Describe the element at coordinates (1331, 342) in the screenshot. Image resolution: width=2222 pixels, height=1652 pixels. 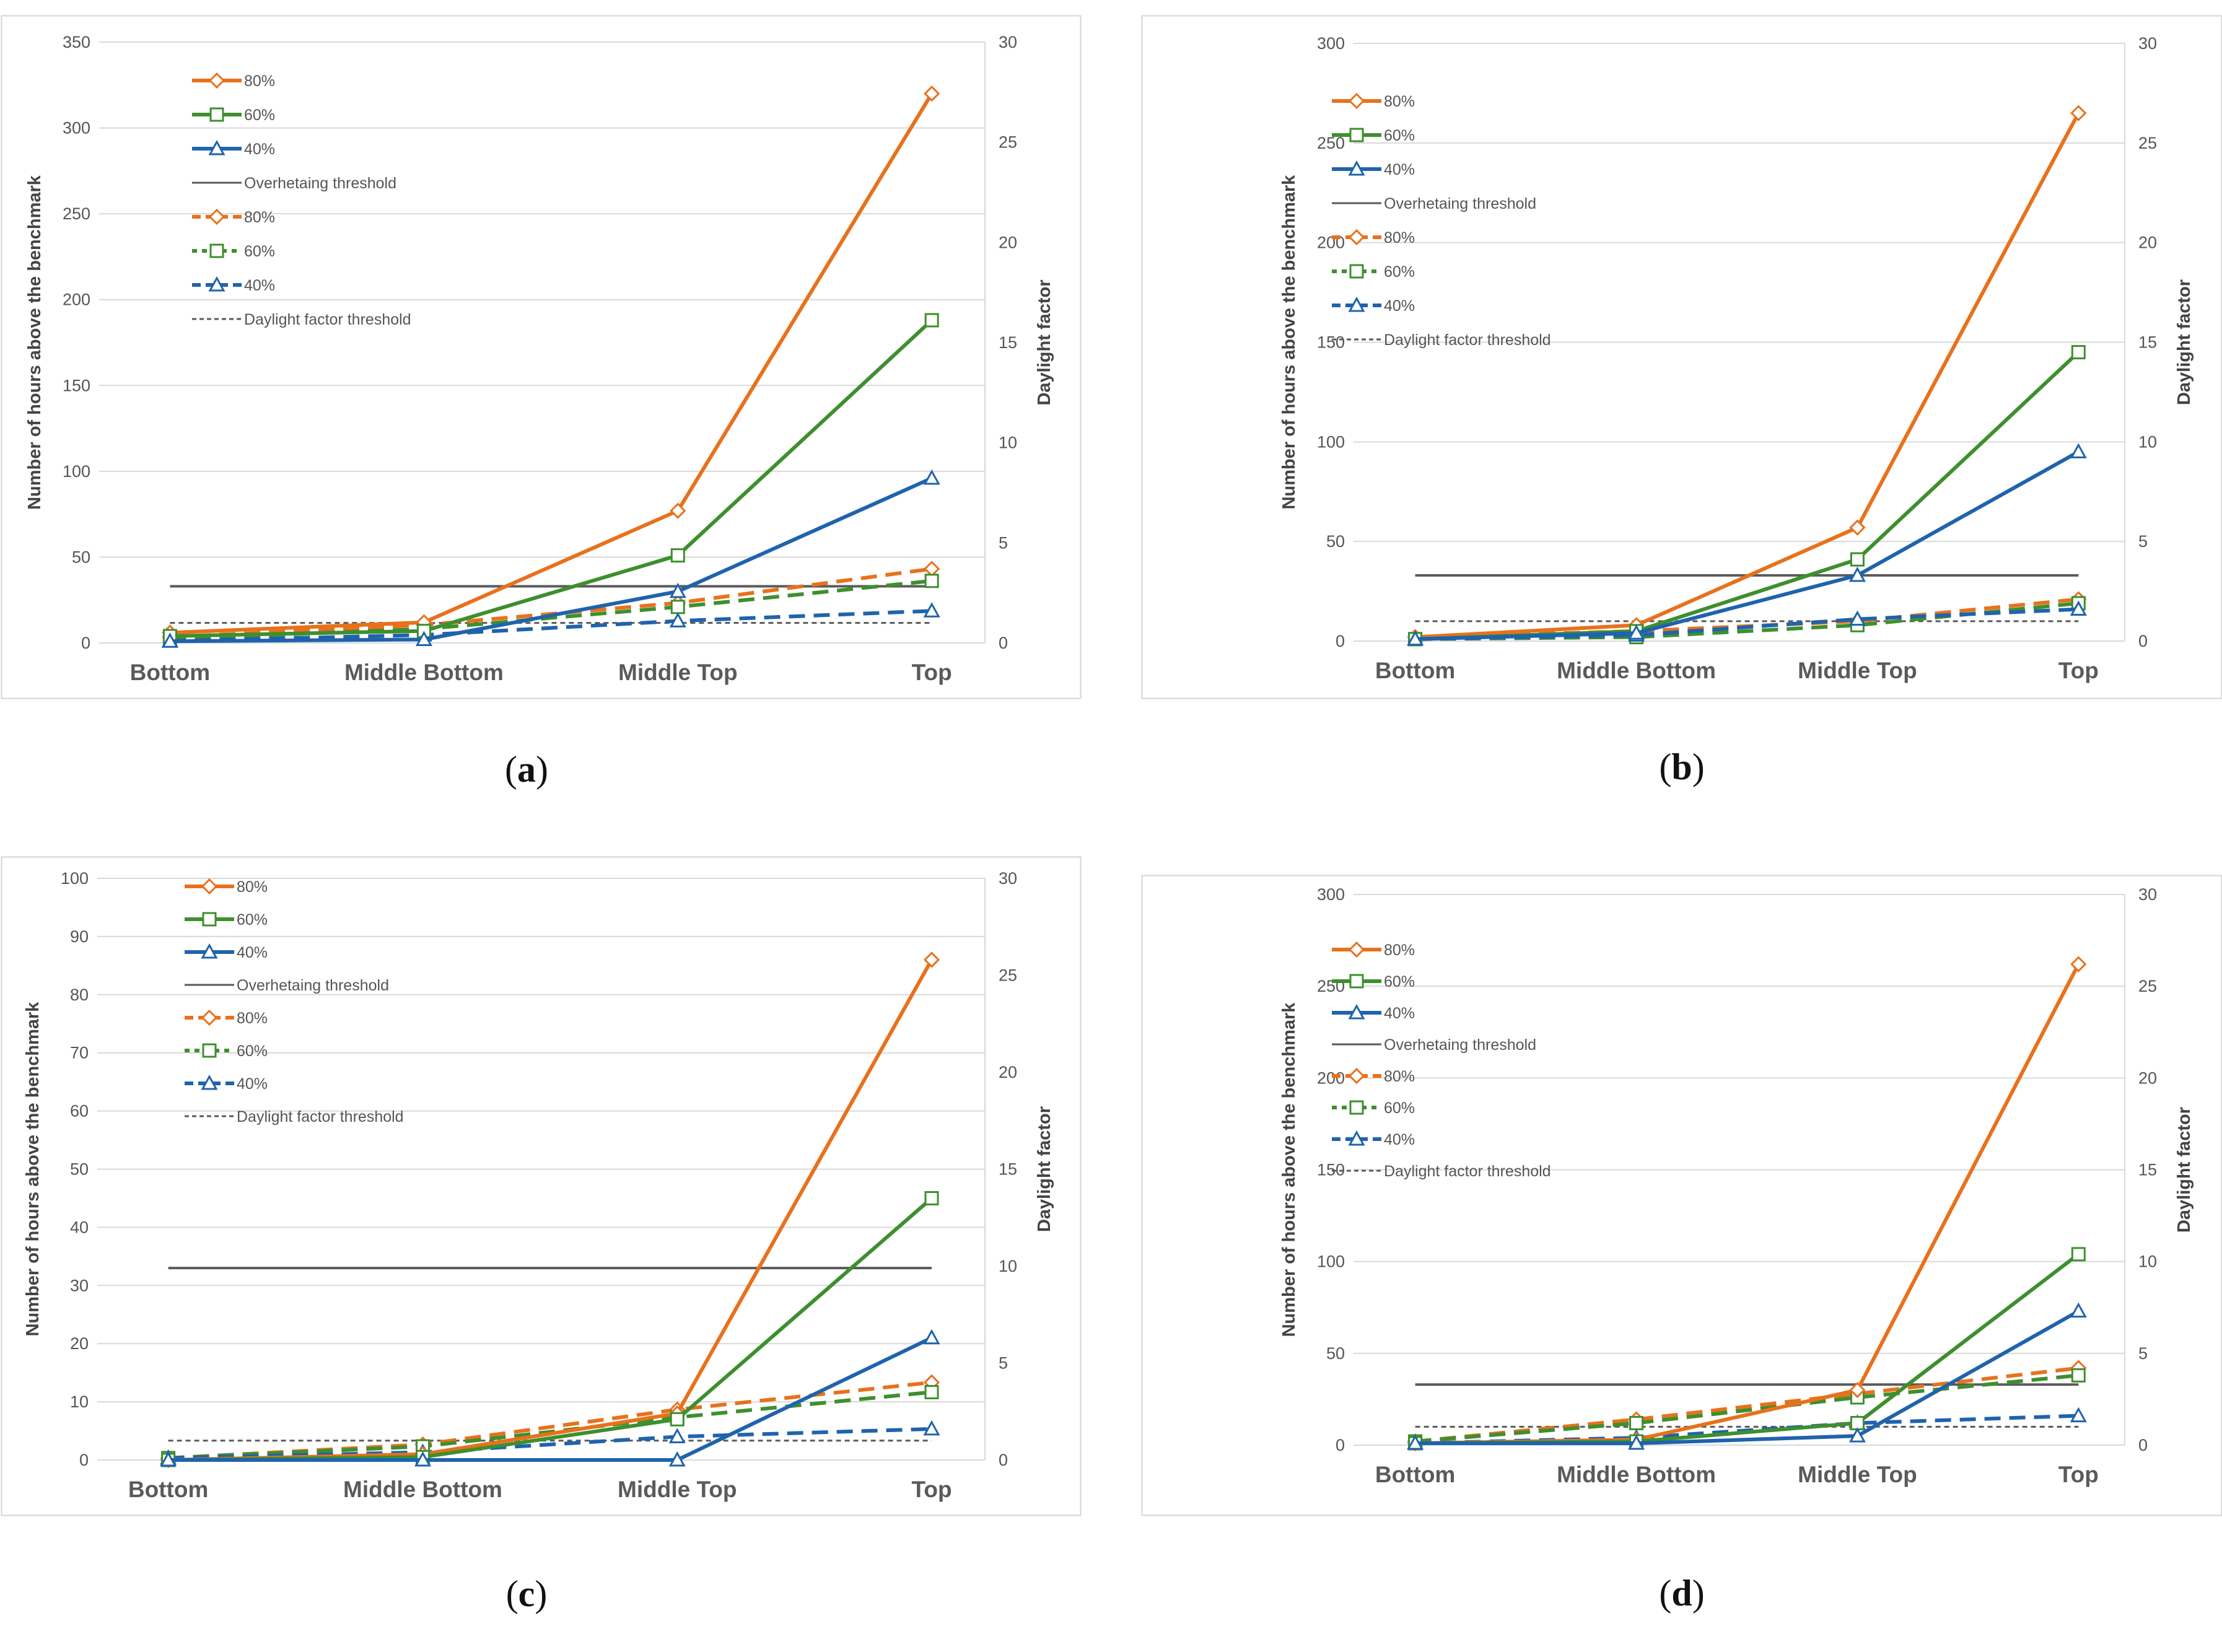
I see `y-tick-label: 150` at that location.